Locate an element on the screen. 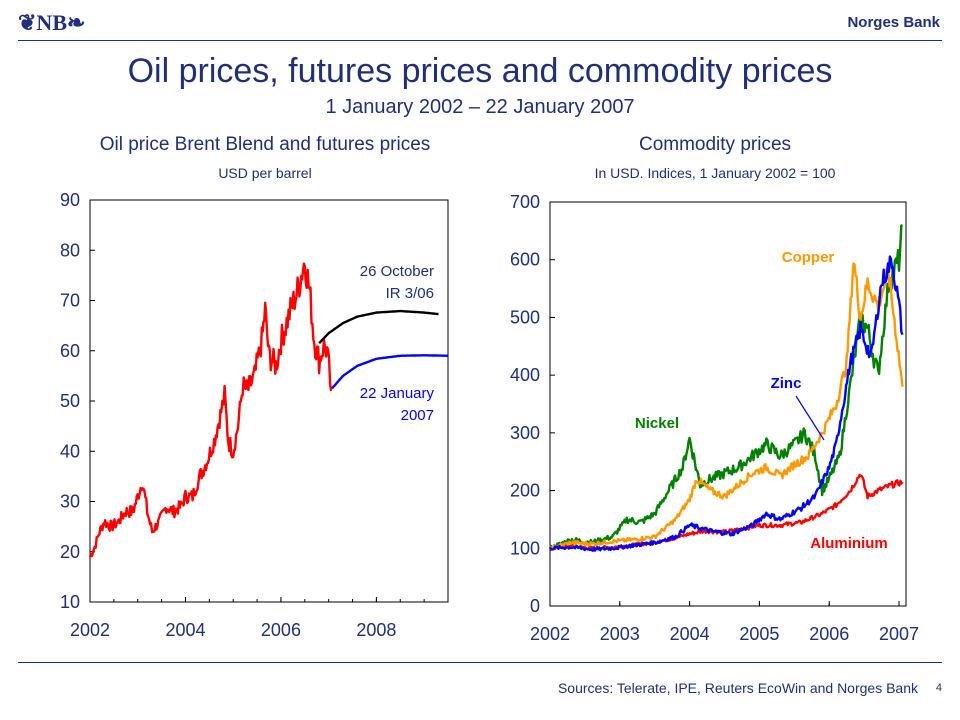 This screenshot has width=960, height=720. oil-y-tick-label: 80 is located at coordinates (70, 250).